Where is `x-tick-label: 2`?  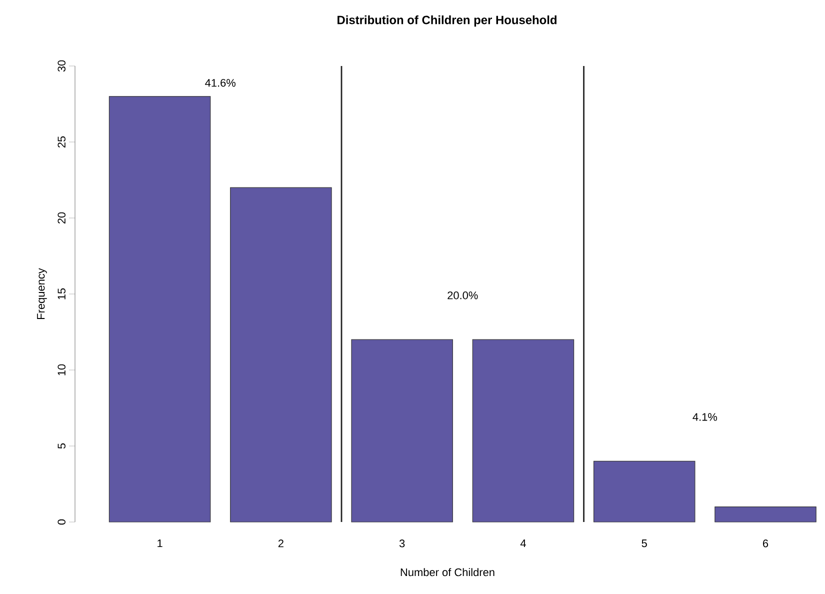 x-tick-label: 2 is located at coordinates (281, 544).